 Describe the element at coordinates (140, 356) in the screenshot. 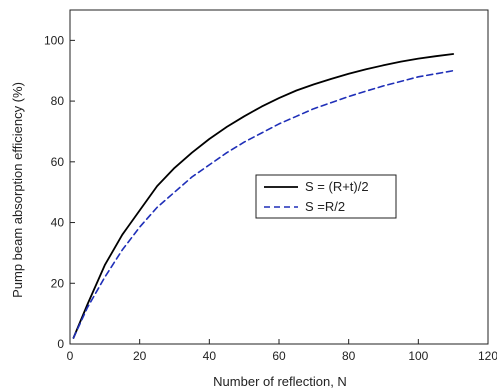

I see `x-tick-label: 20` at that location.